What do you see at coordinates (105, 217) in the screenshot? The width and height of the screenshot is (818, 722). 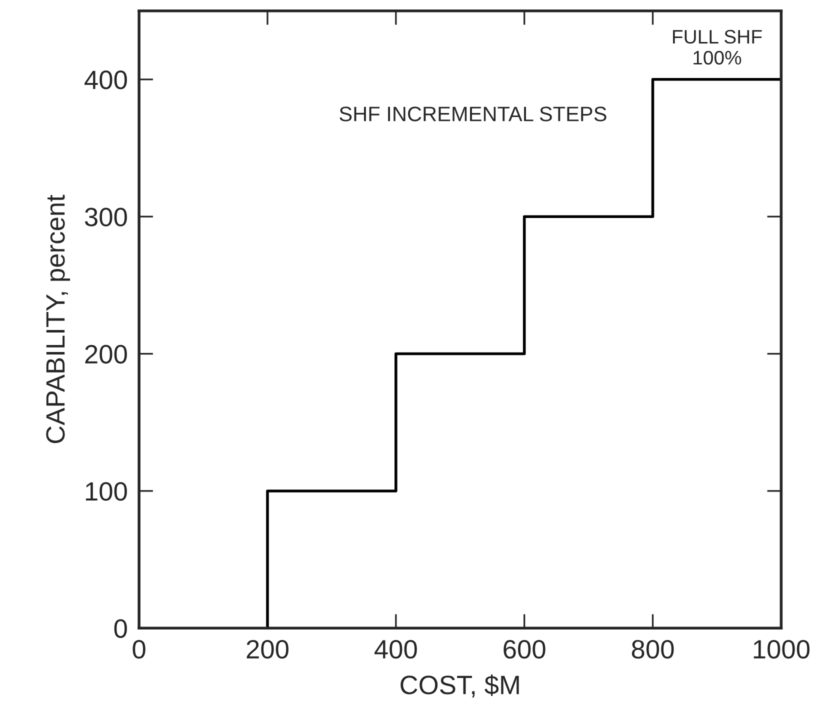 I see `y-tick-label: 300` at bounding box center [105, 217].